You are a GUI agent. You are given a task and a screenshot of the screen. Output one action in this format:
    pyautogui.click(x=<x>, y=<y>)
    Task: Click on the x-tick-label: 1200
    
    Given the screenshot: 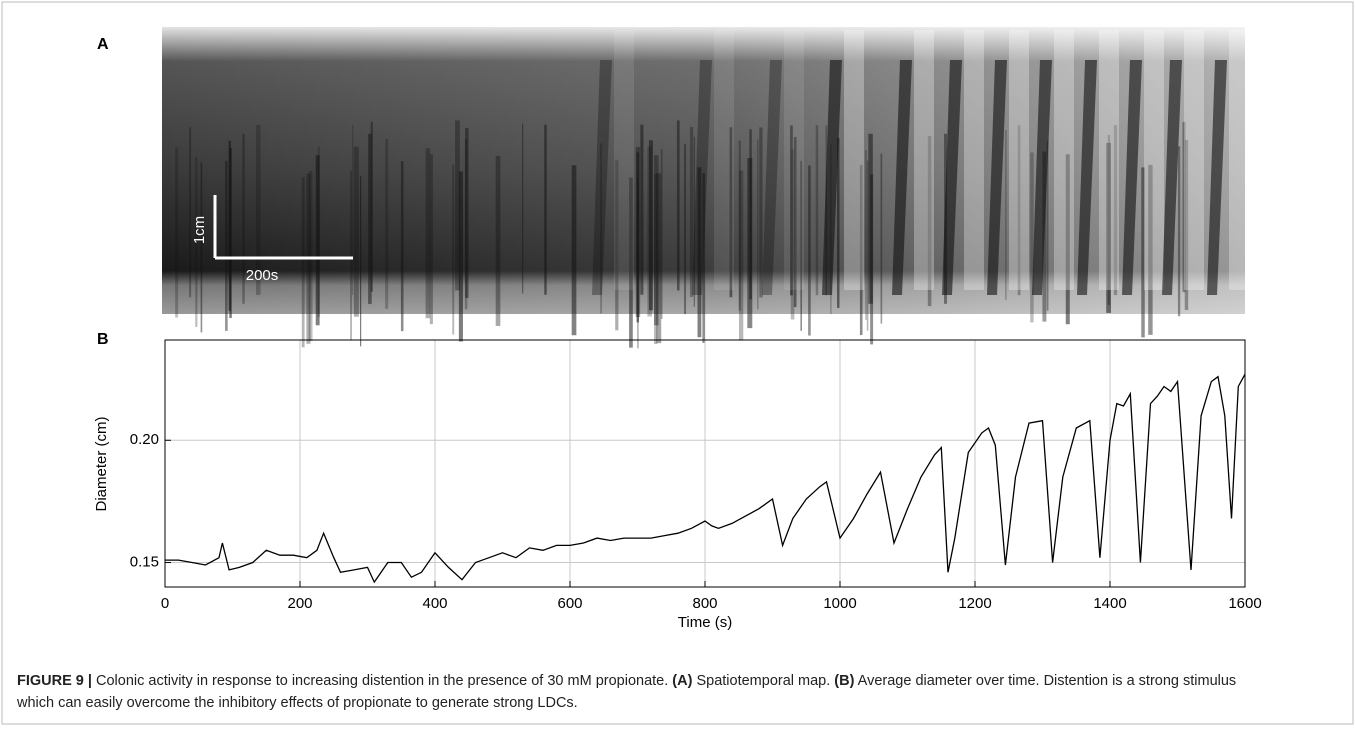 What is the action you would take?
    pyautogui.click(x=974, y=603)
    